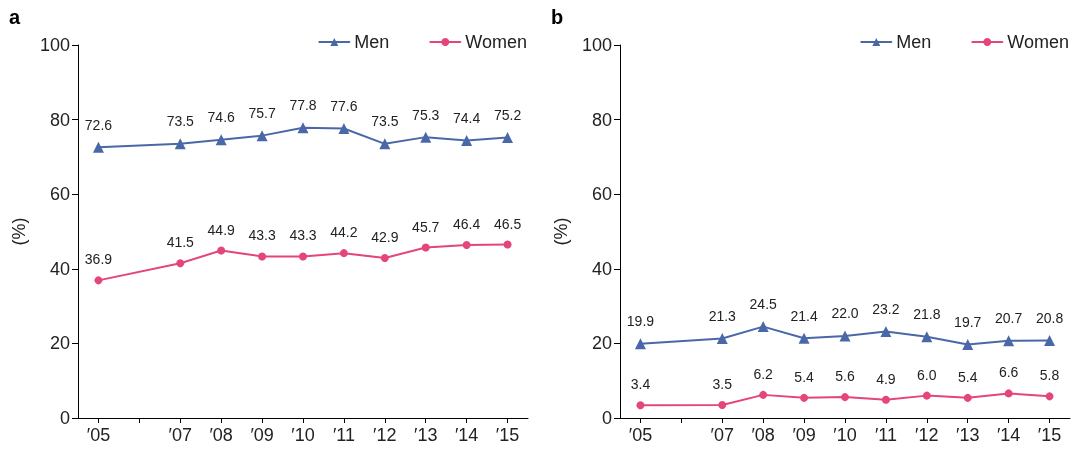 The image size is (1085, 449). Describe the element at coordinates (763, 304) in the screenshot. I see `data-label: 24.5` at that location.